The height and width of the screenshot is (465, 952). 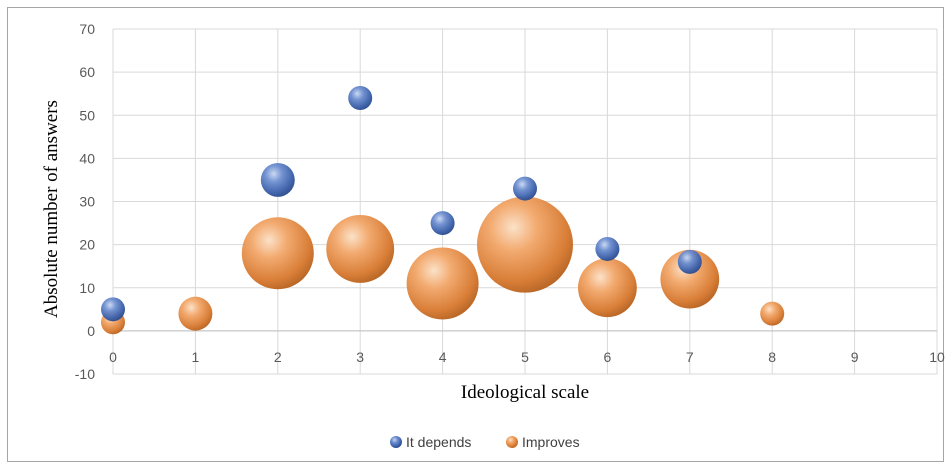 What do you see at coordinates (278, 357) in the screenshot?
I see `x-tick-label: 2` at bounding box center [278, 357].